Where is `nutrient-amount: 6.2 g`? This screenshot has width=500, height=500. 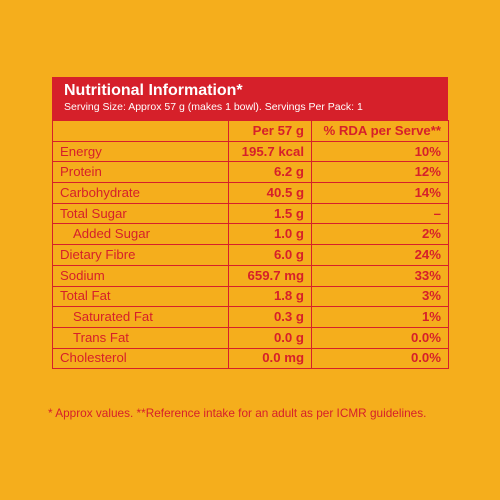 nutrient-amount: 6.2 g is located at coordinates (270, 172).